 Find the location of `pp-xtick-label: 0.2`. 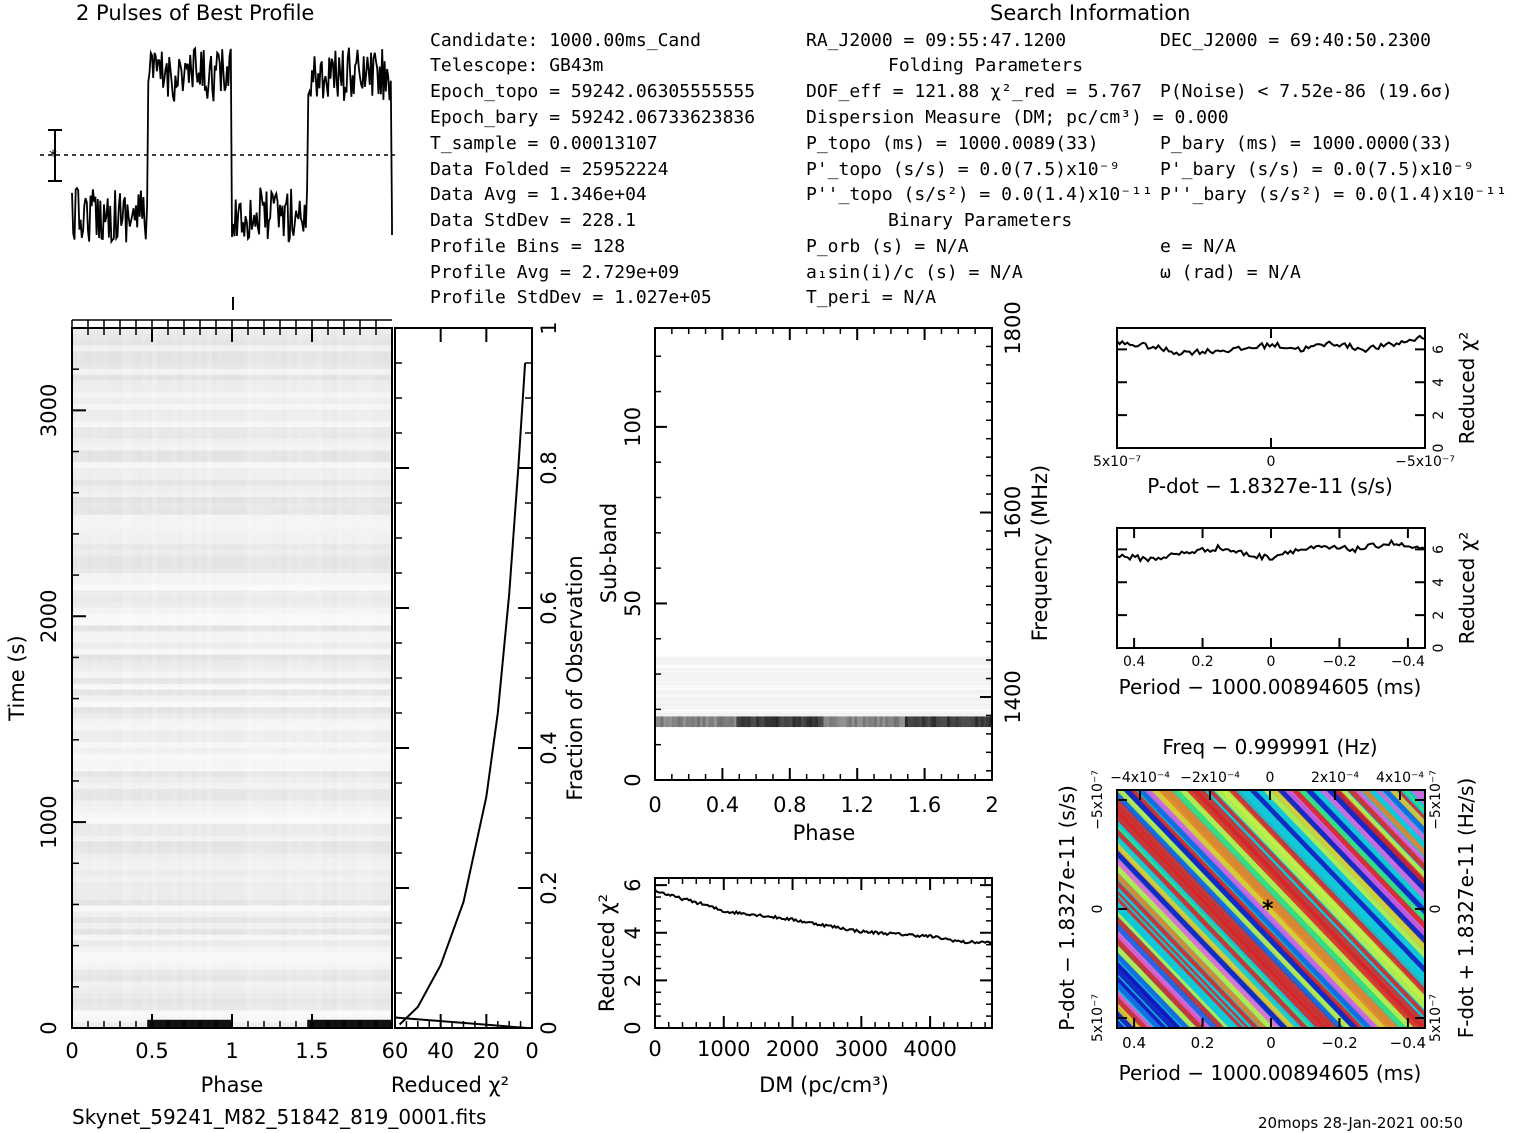

pp-xtick-label: 0.2 is located at coordinates (1203, 1043).